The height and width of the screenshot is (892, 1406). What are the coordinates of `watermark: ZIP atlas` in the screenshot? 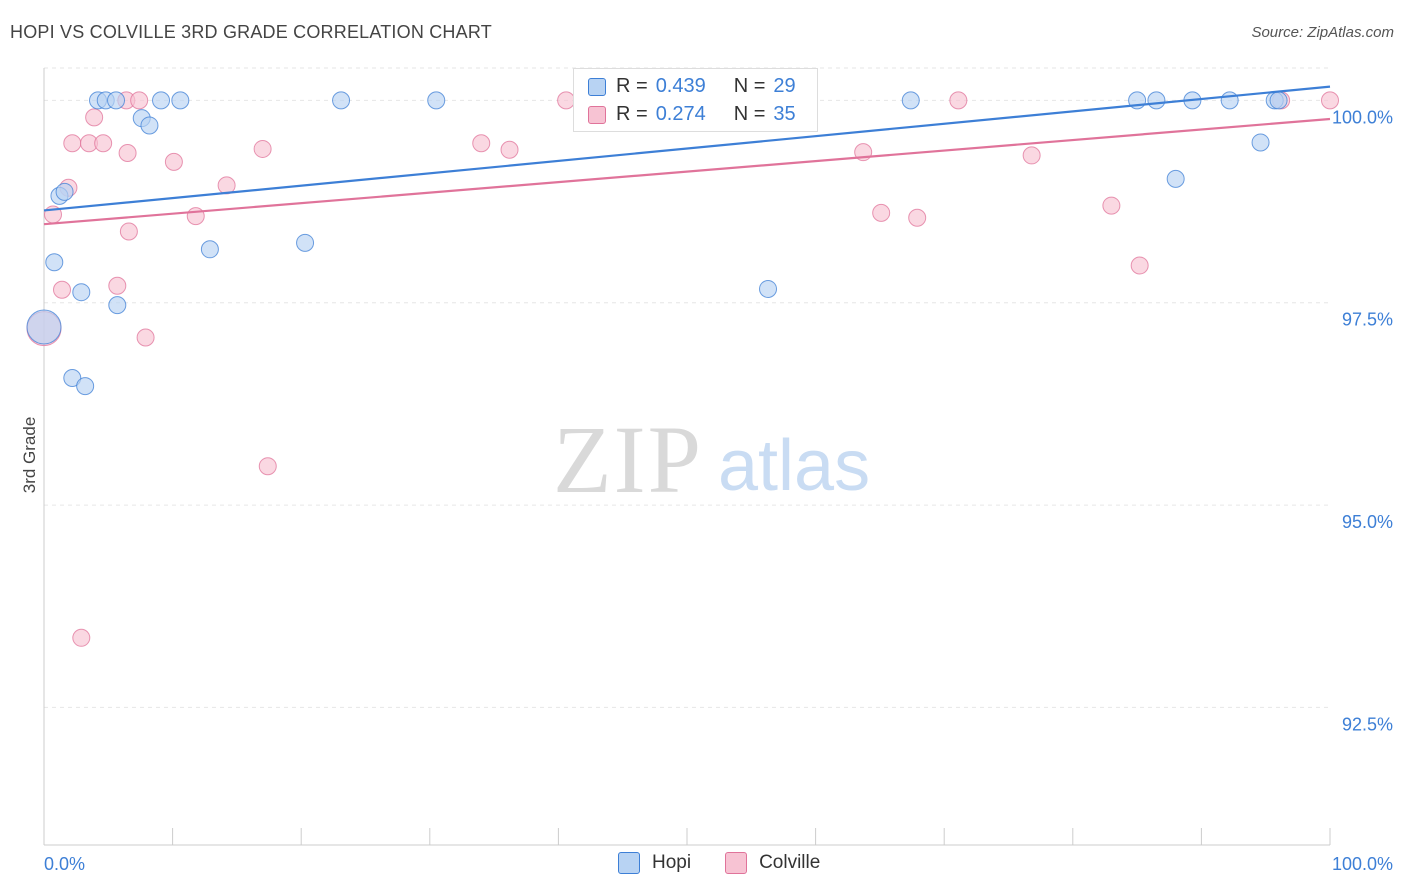 It's located at (711, 459).